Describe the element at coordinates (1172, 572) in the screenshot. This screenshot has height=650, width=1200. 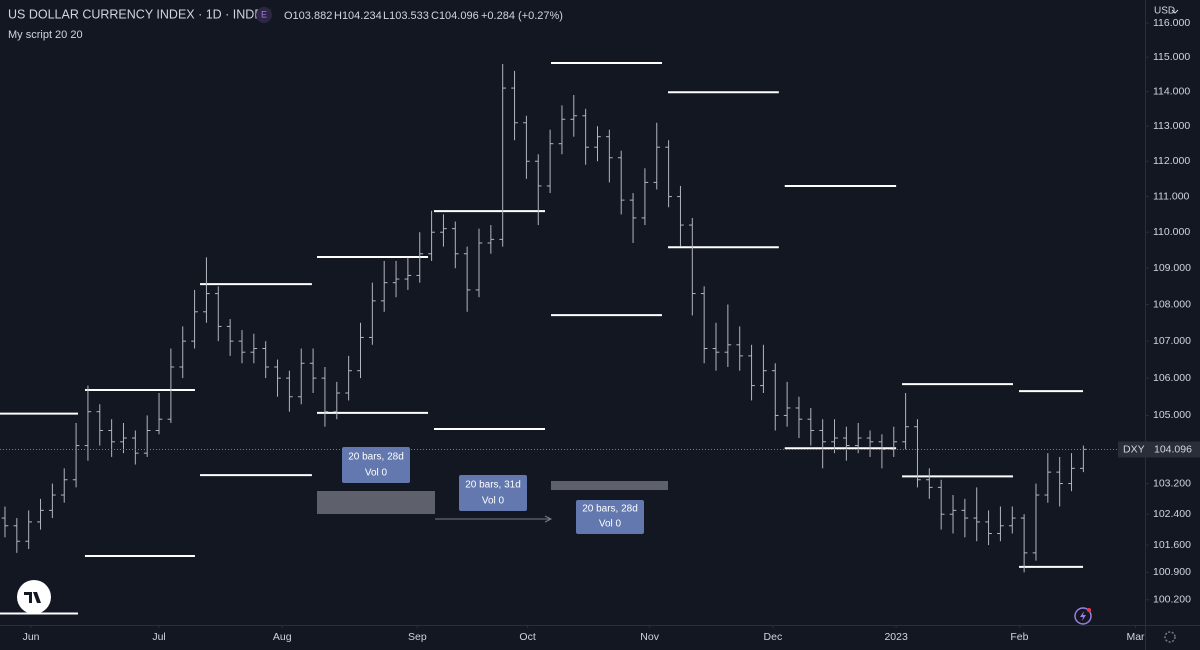
I see `y-tick-label: 100.900` at that location.